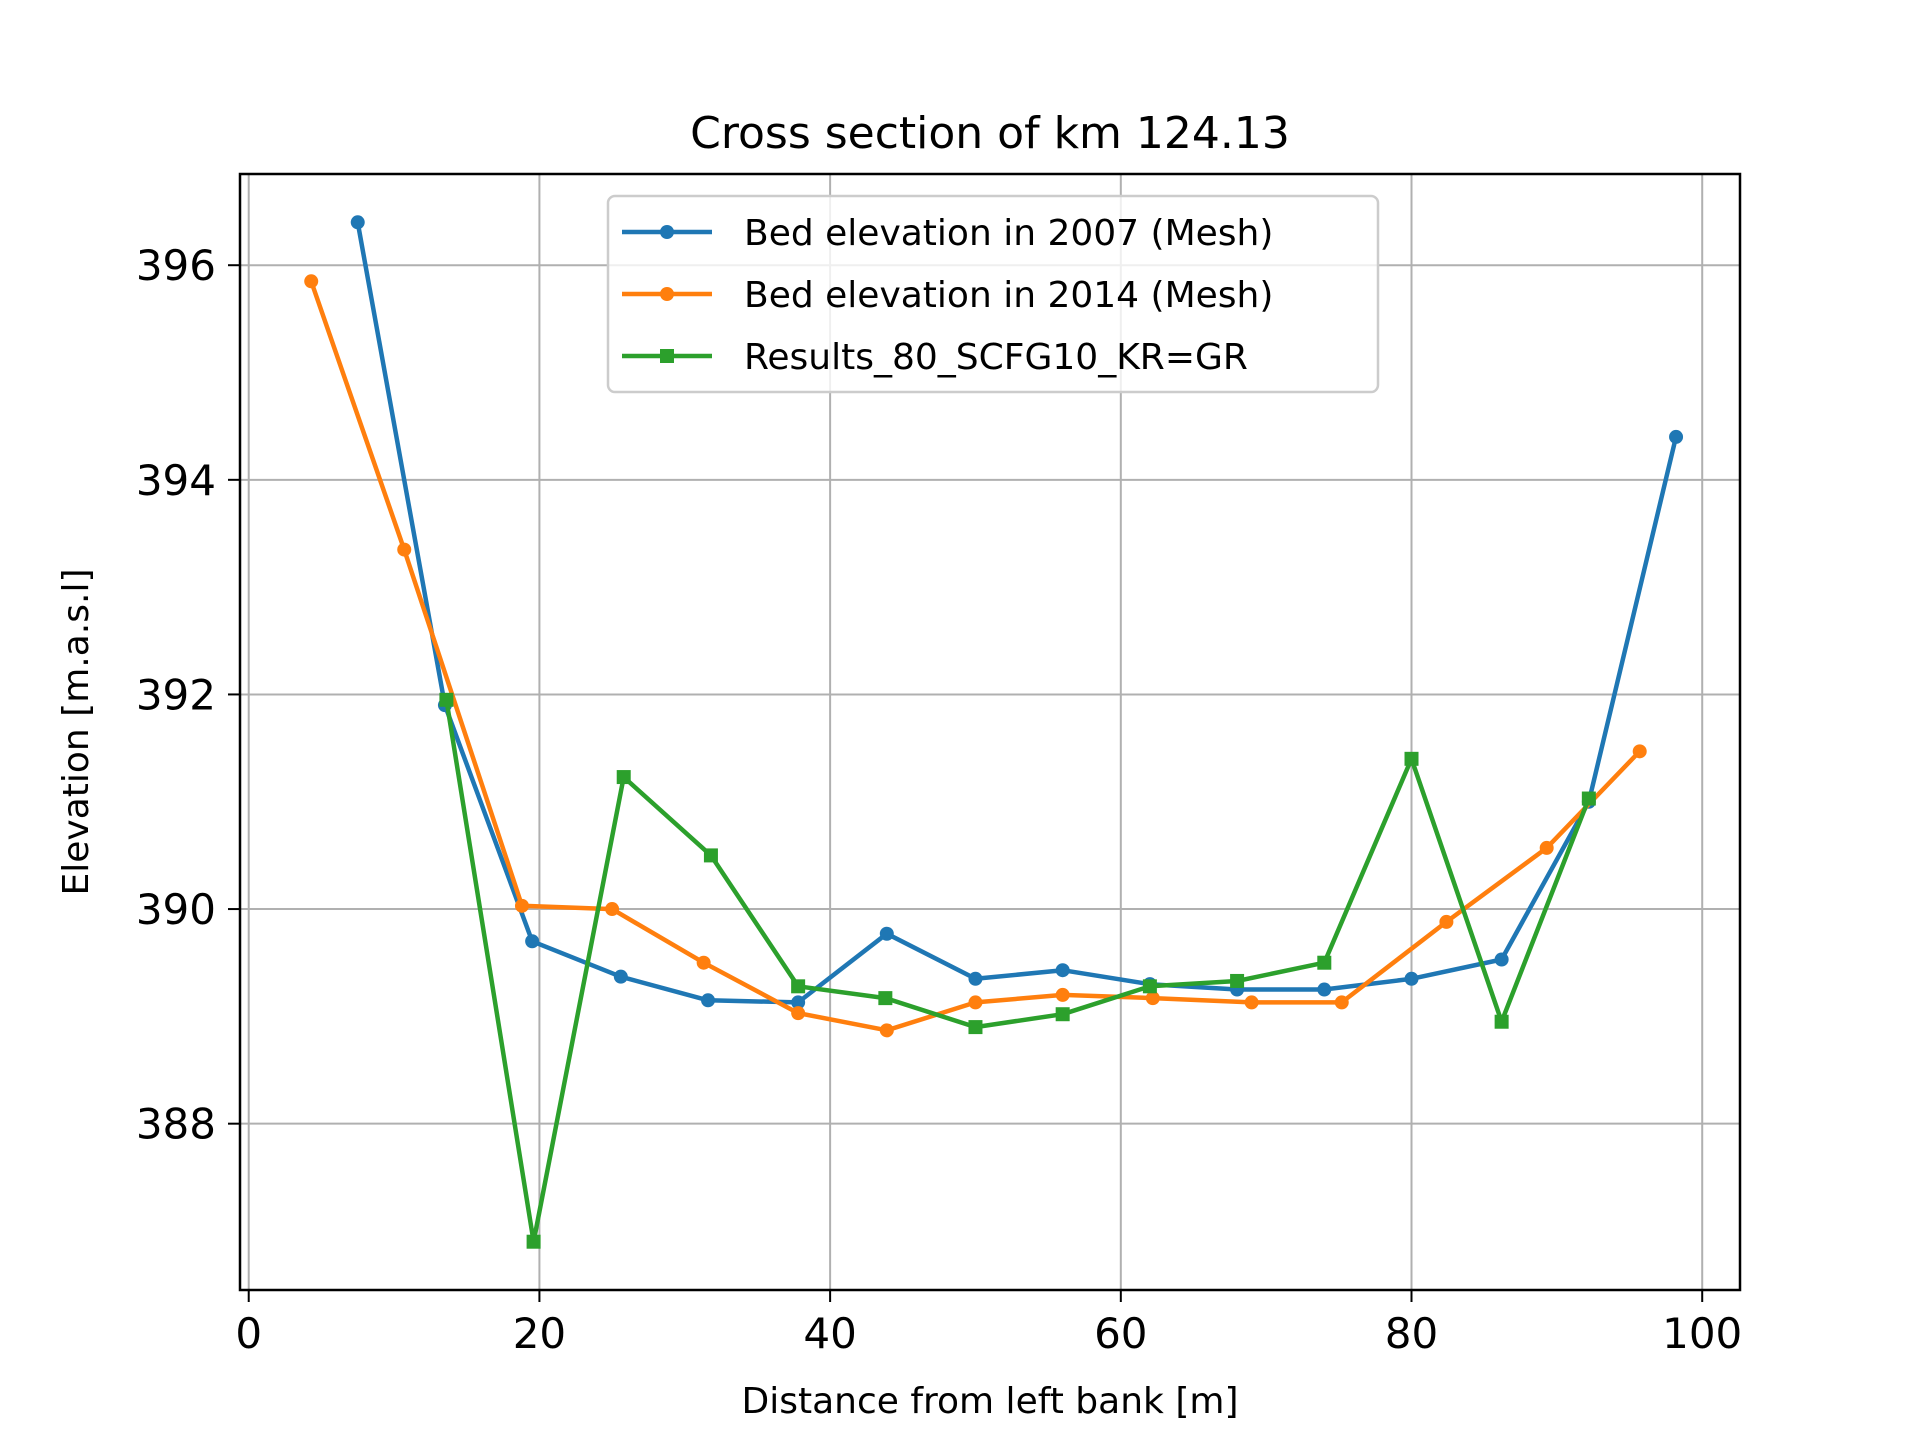  Describe the element at coordinates (176, 480) in the screenshot. I see `y-tick-label: 394` at that location.